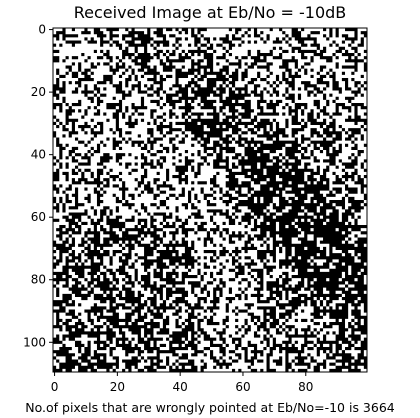 The width and height of the screenshot is (420, 418). What do you see at coordinates (38, 217) in the screenshot?
I see `y-tick-label: 60` at bounding box center [38, 217].